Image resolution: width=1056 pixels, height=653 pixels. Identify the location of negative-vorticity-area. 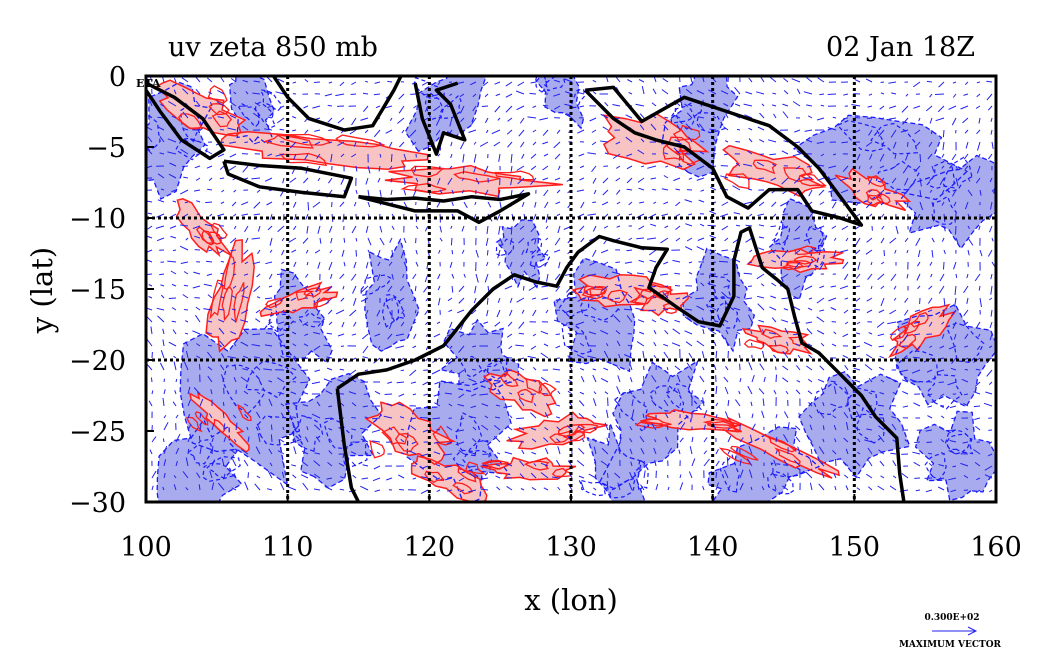
(955, 456).